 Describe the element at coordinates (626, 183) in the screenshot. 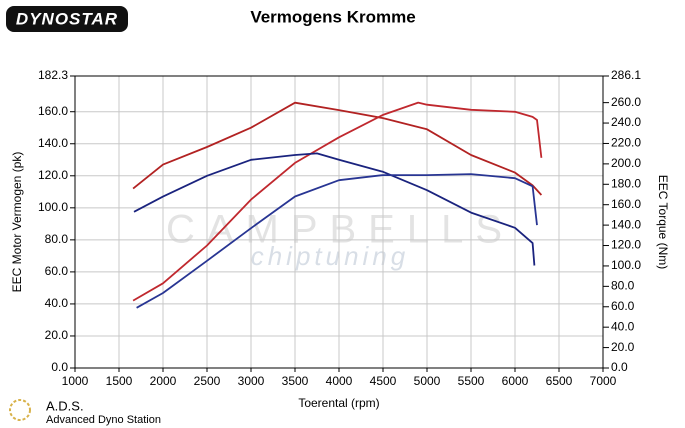

I see `y2-tick-label: 180.0` at that location.